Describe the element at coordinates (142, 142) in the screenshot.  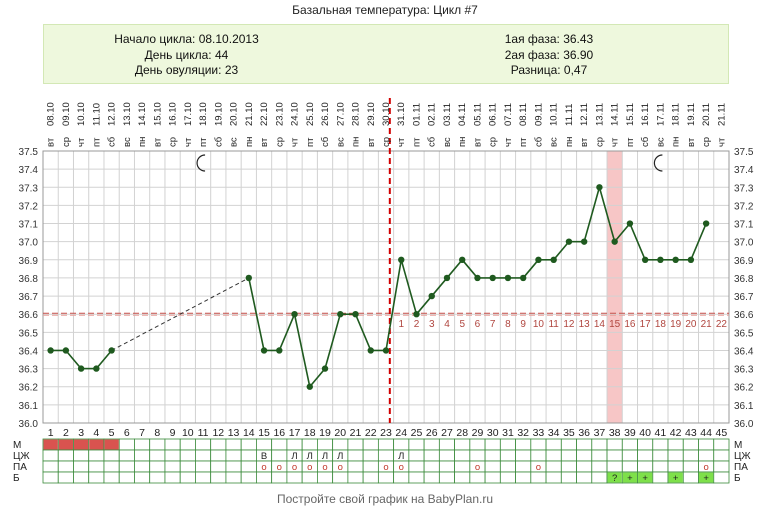
I see `weekday-label: пн` at that location.